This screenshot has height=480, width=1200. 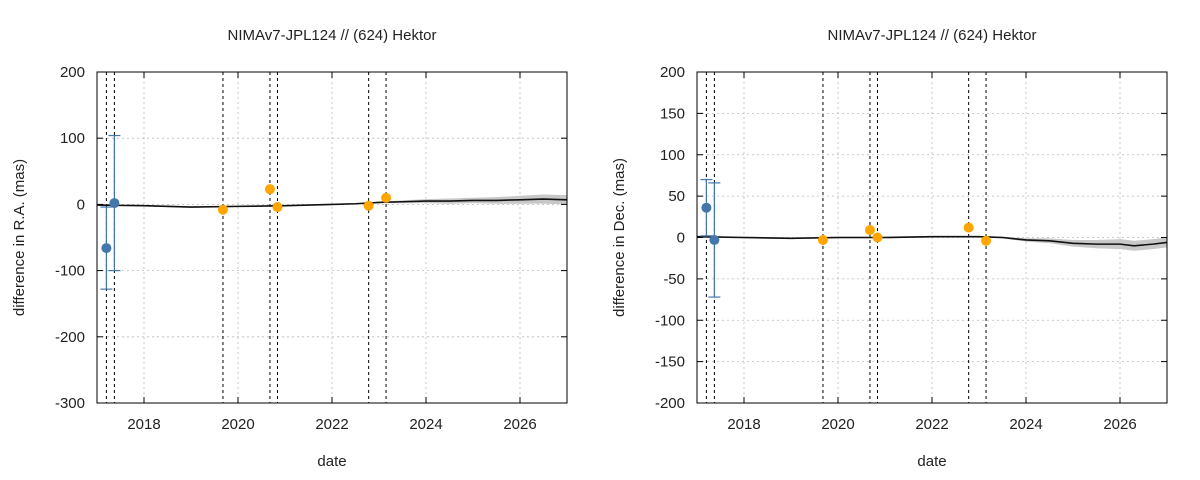 What do you see at coordinates (674, 279) in the screenshot?
I see `y-tick-label: -50` at bounding box center [674, 279].